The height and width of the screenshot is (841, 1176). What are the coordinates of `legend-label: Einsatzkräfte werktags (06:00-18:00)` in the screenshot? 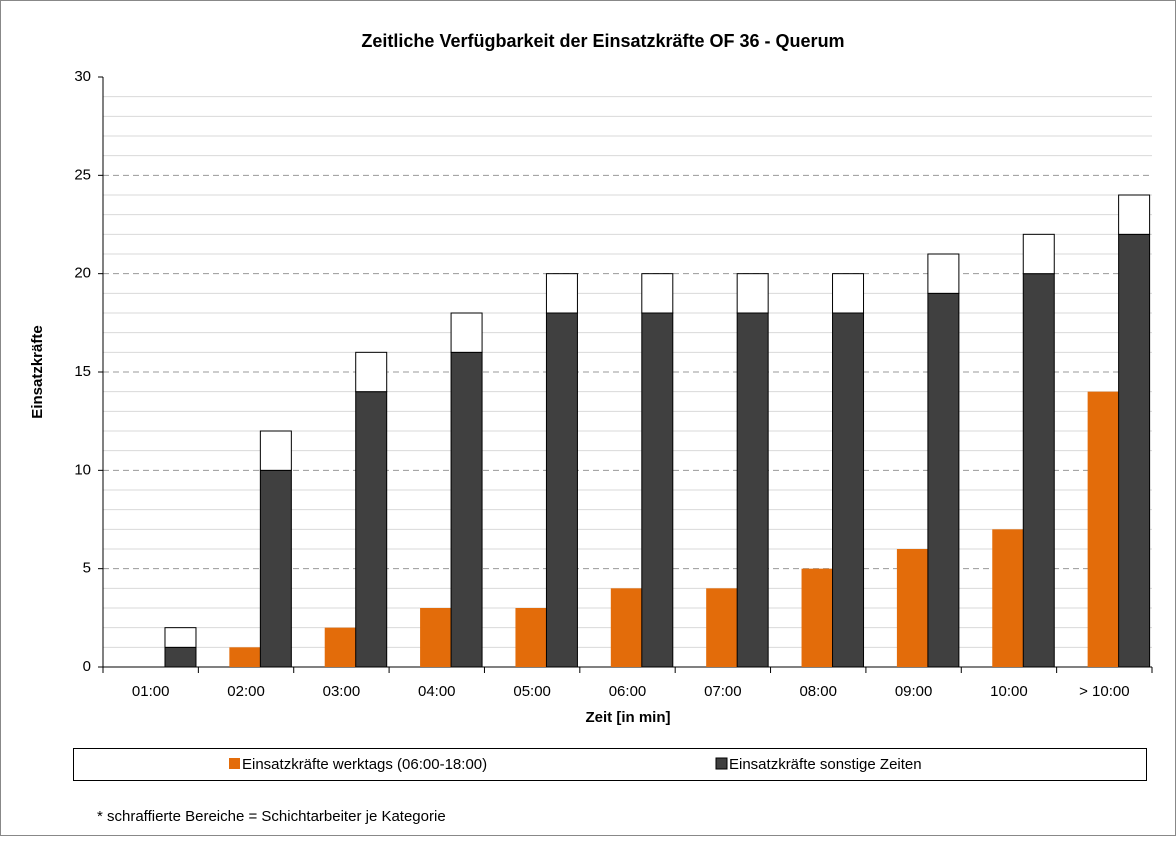 It's located at (364, 764).